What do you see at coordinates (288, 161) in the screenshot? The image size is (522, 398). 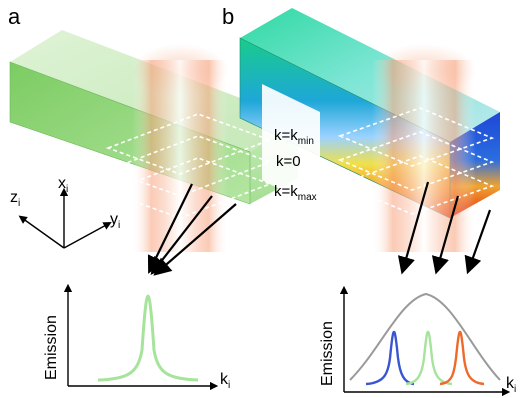 I see `k-label-zero: k=0` at bounding box center [288, 161].